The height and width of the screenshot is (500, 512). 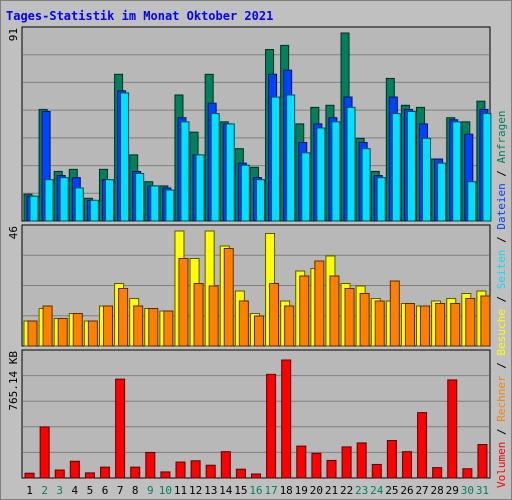 What do you see at coordinates (90, 490) in the screenshot?
I see `x-tick-label-5: 5` at bounding box center [90, 490].